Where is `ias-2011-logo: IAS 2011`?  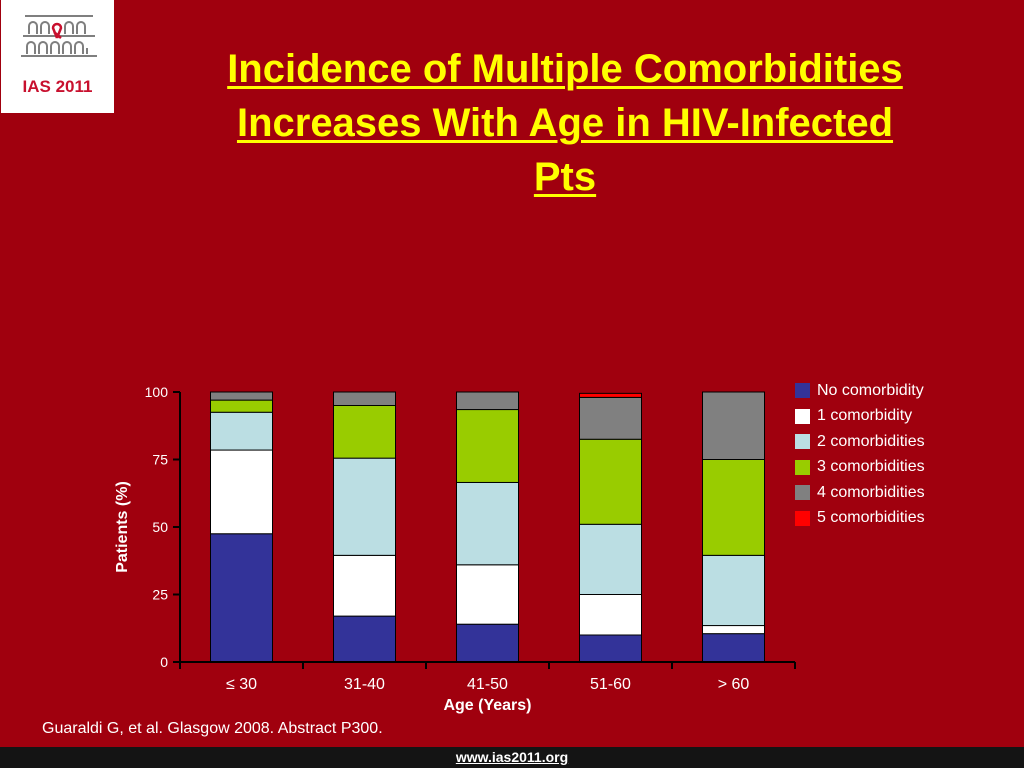
ias-2011-logo: IAS 2011 is located at coordinates (57, 56).